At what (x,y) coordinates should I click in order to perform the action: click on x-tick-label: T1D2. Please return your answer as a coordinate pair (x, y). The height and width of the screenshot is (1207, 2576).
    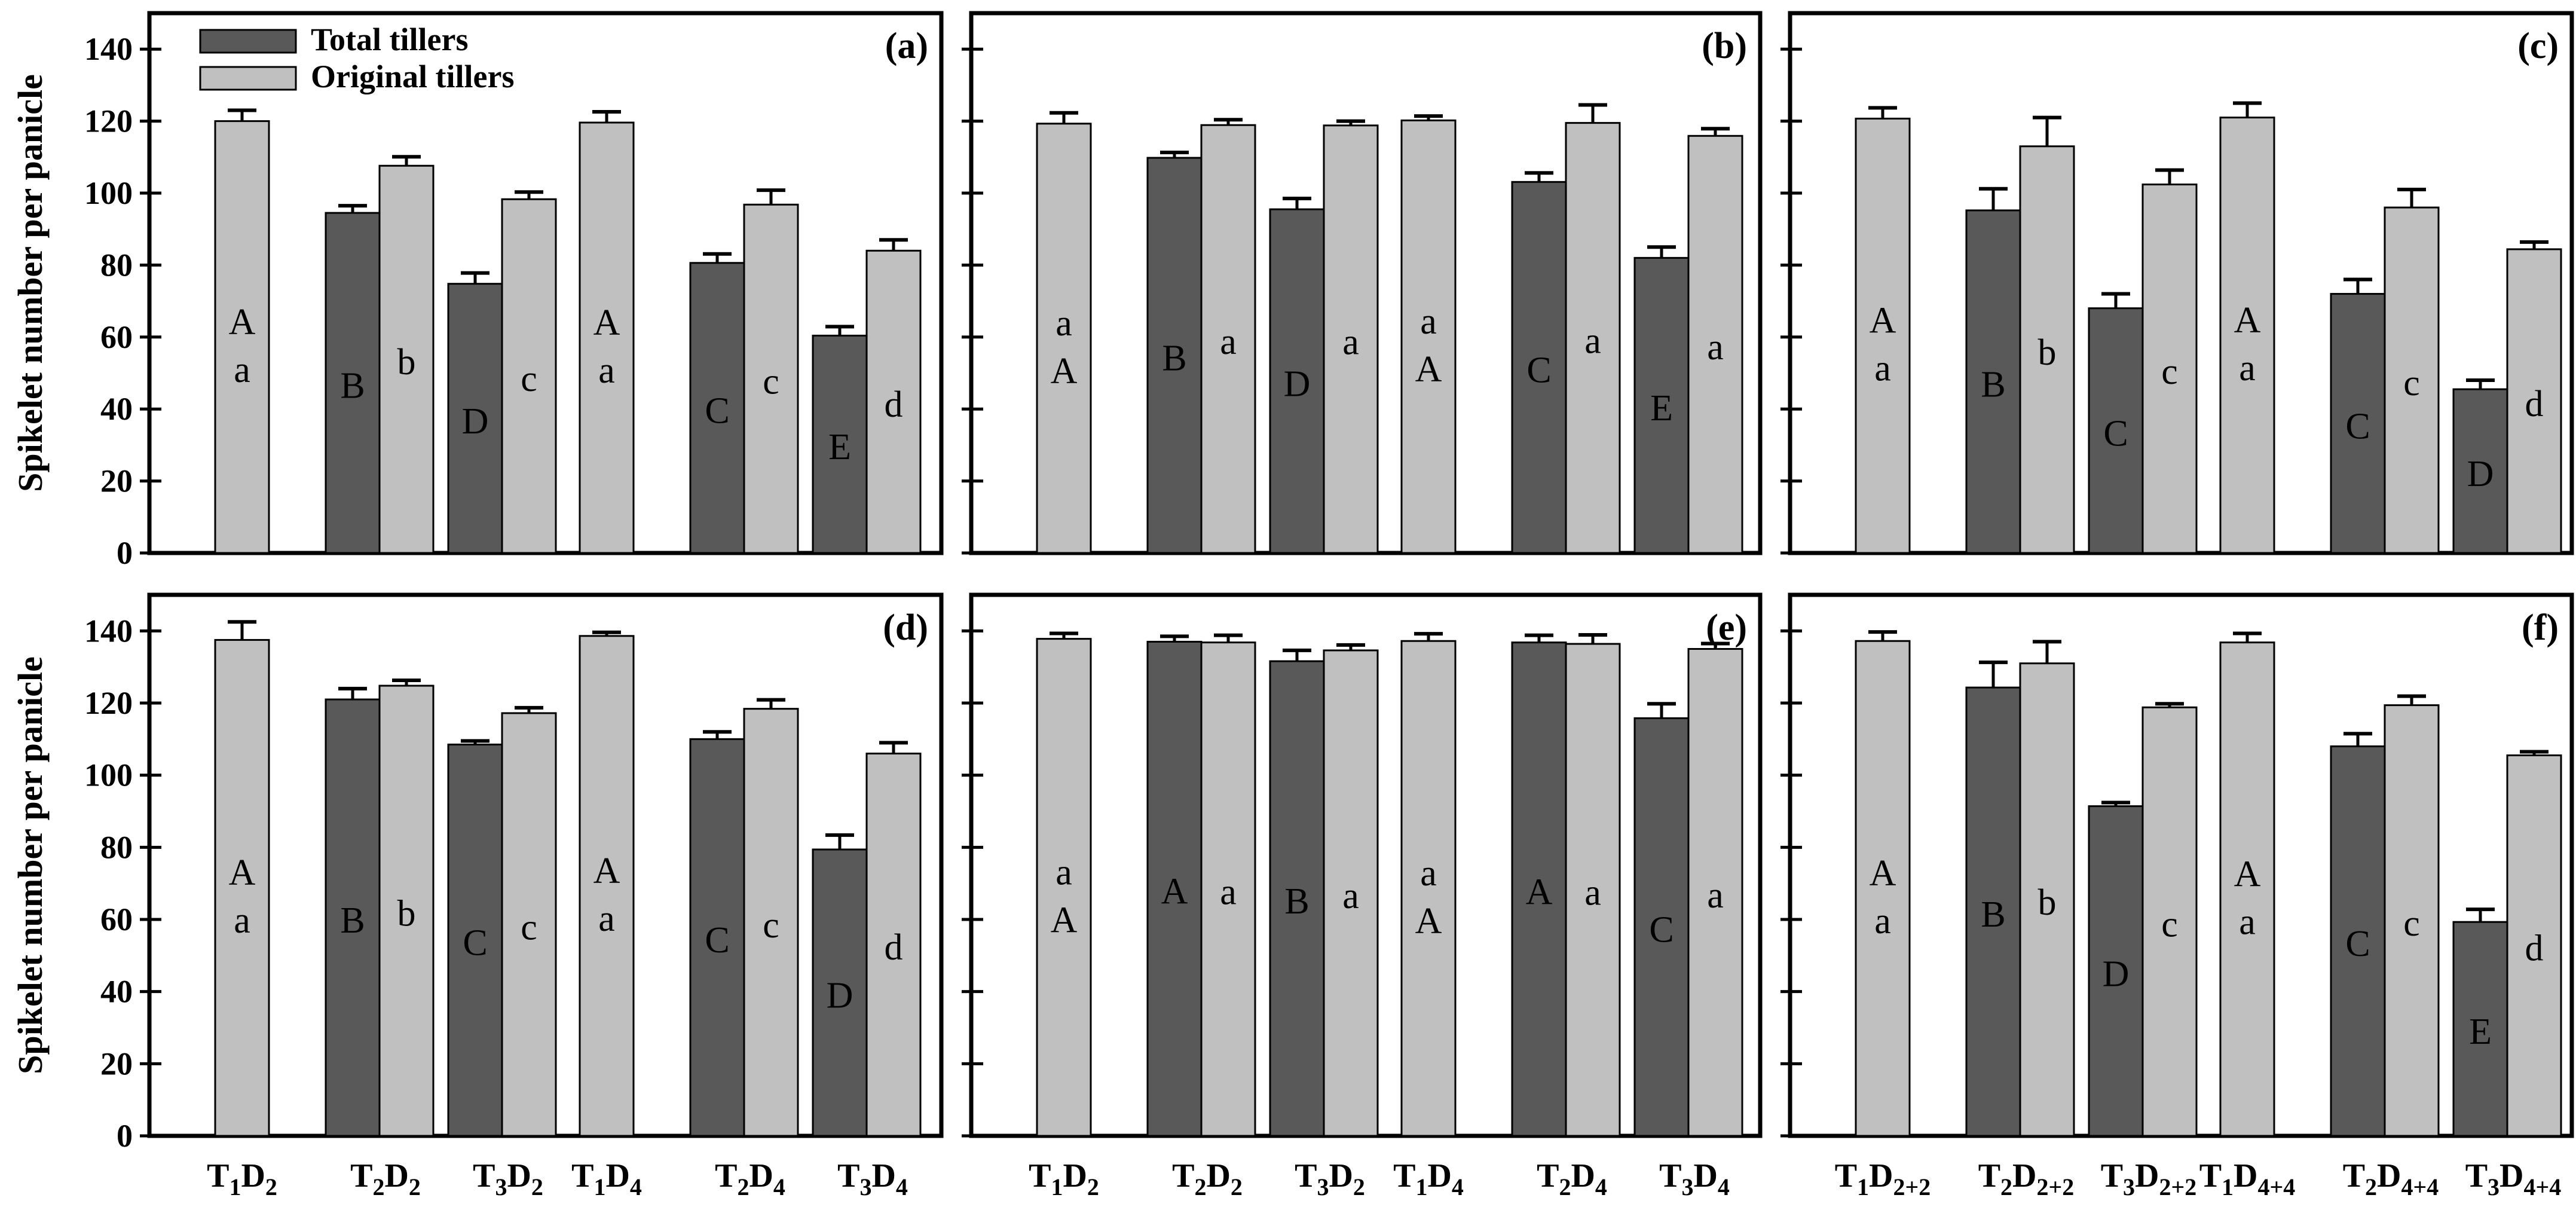
    Looking at the image, I should click on (242, 1178).